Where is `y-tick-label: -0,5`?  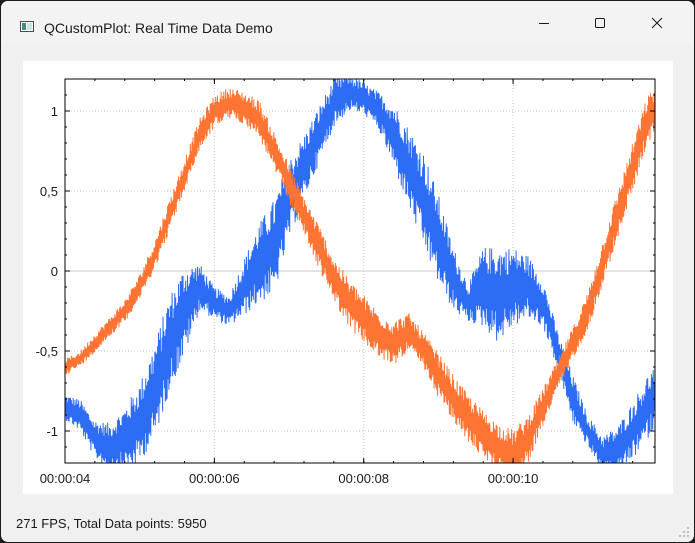
y-tick-label: -0,5 is located at coordinates (47, 351).